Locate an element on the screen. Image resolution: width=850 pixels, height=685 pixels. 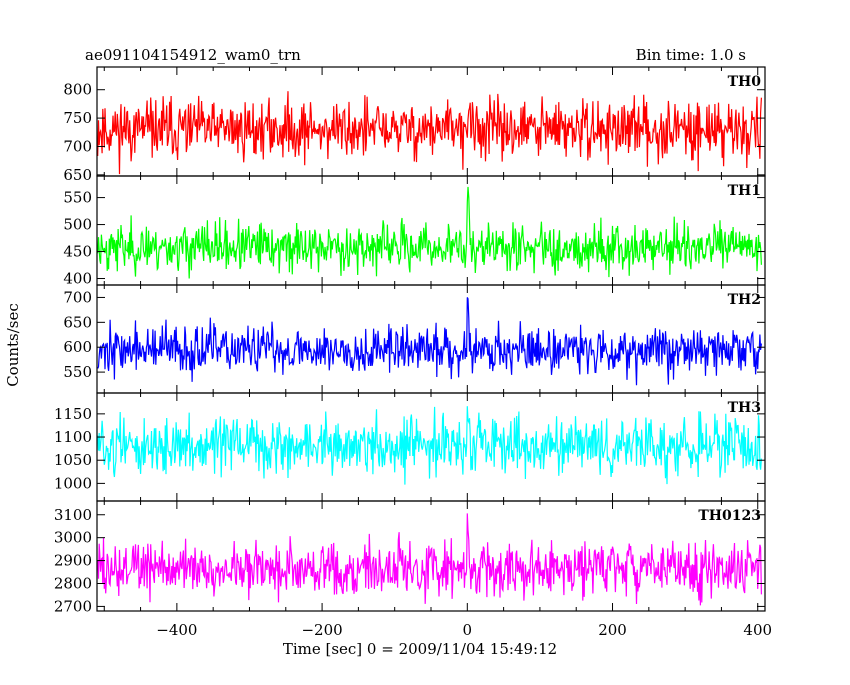
panel-label: TH1 is located at coordinates (744, 191).